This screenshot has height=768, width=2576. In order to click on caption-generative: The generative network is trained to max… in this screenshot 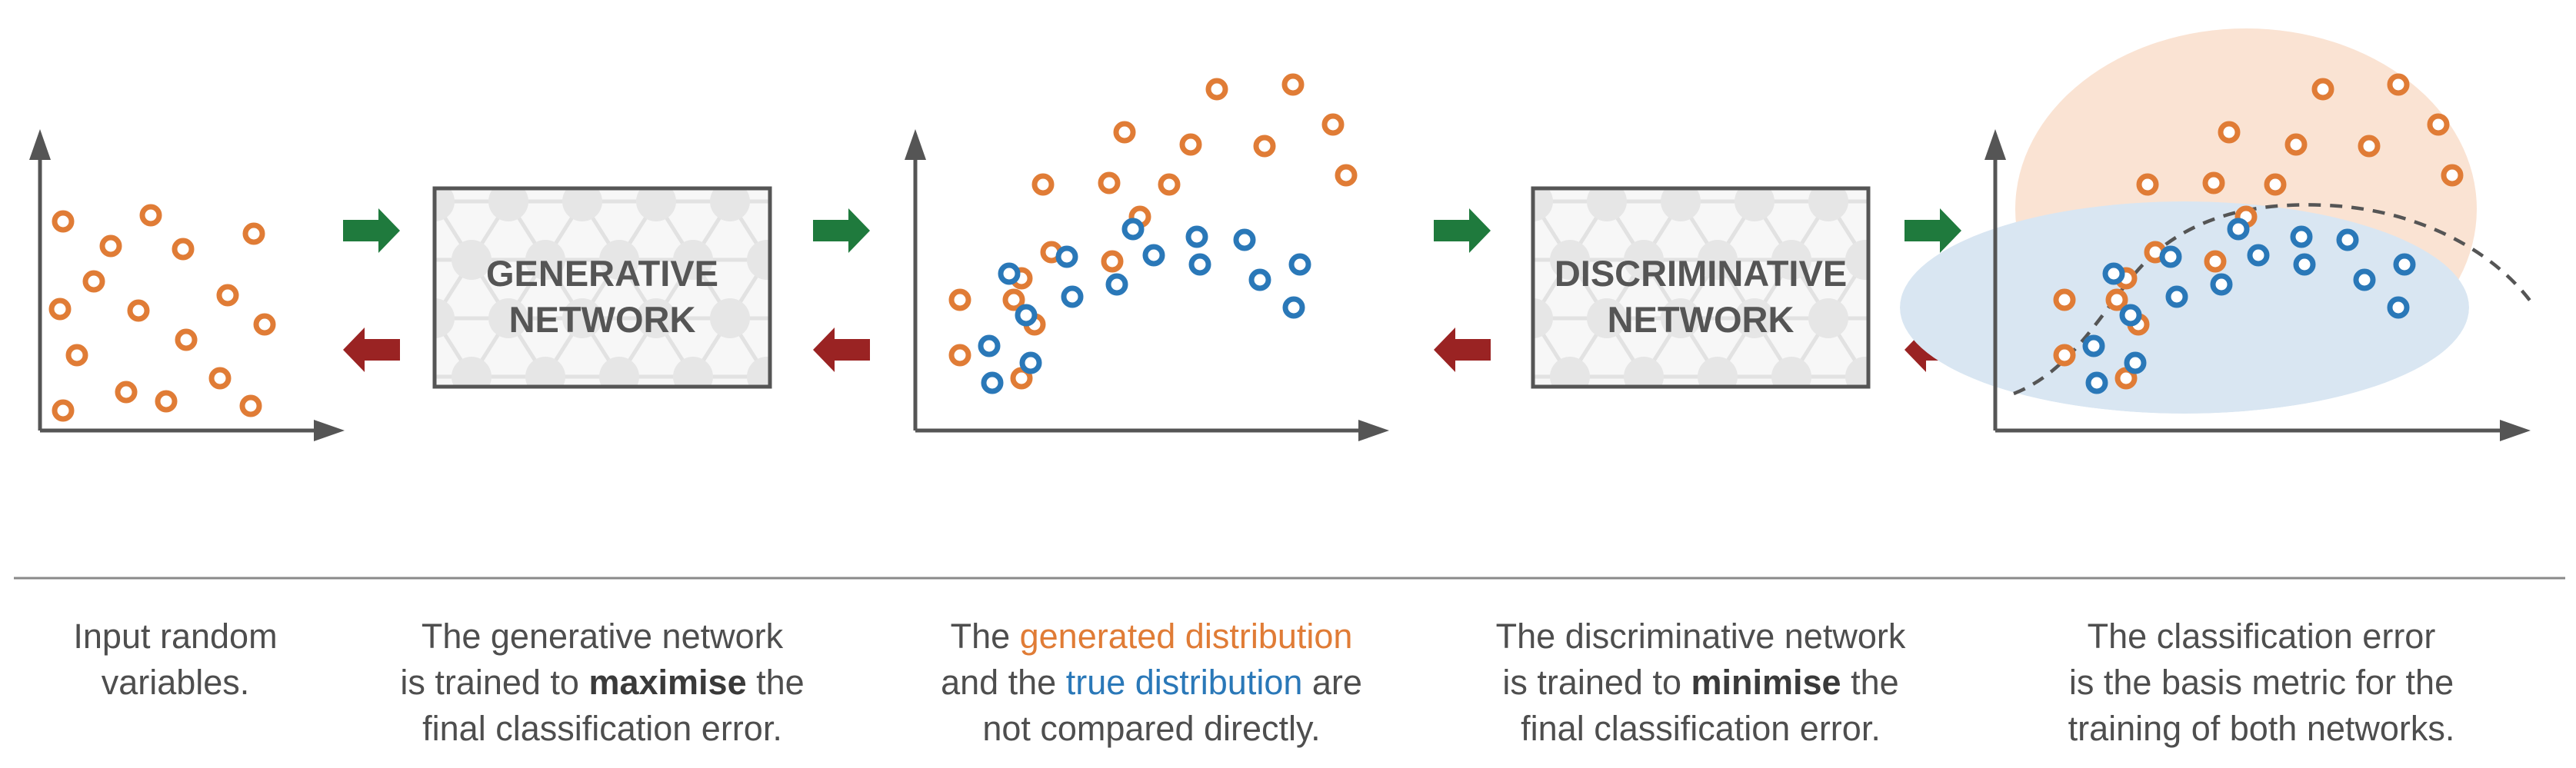, I will do `click(602, 682)`.